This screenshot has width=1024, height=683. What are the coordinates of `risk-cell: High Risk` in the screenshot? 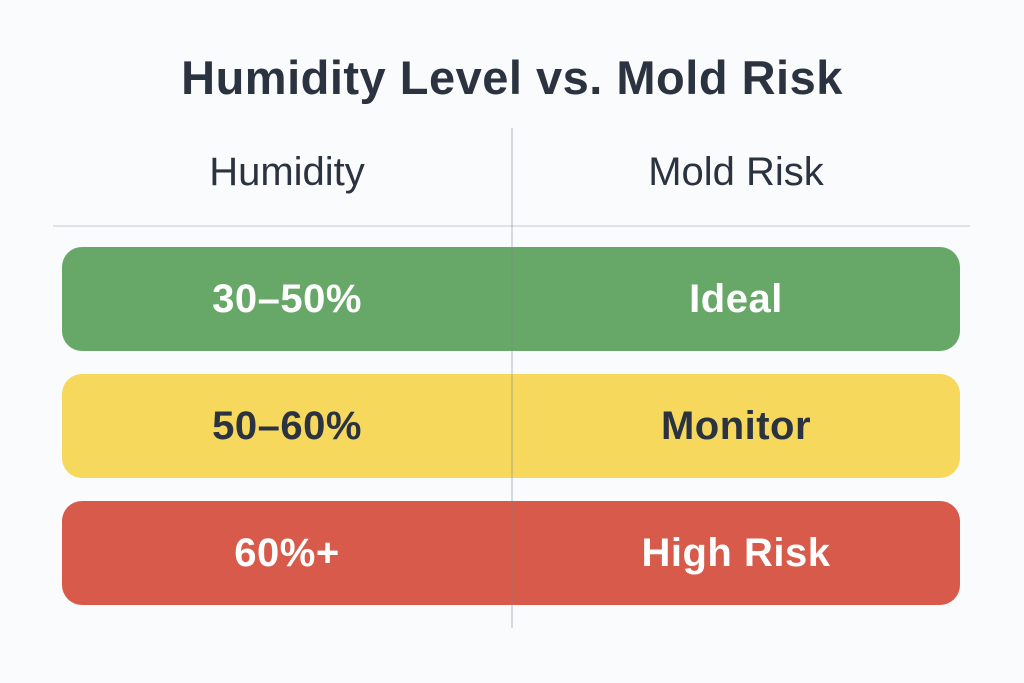 It's located at (736, 552).